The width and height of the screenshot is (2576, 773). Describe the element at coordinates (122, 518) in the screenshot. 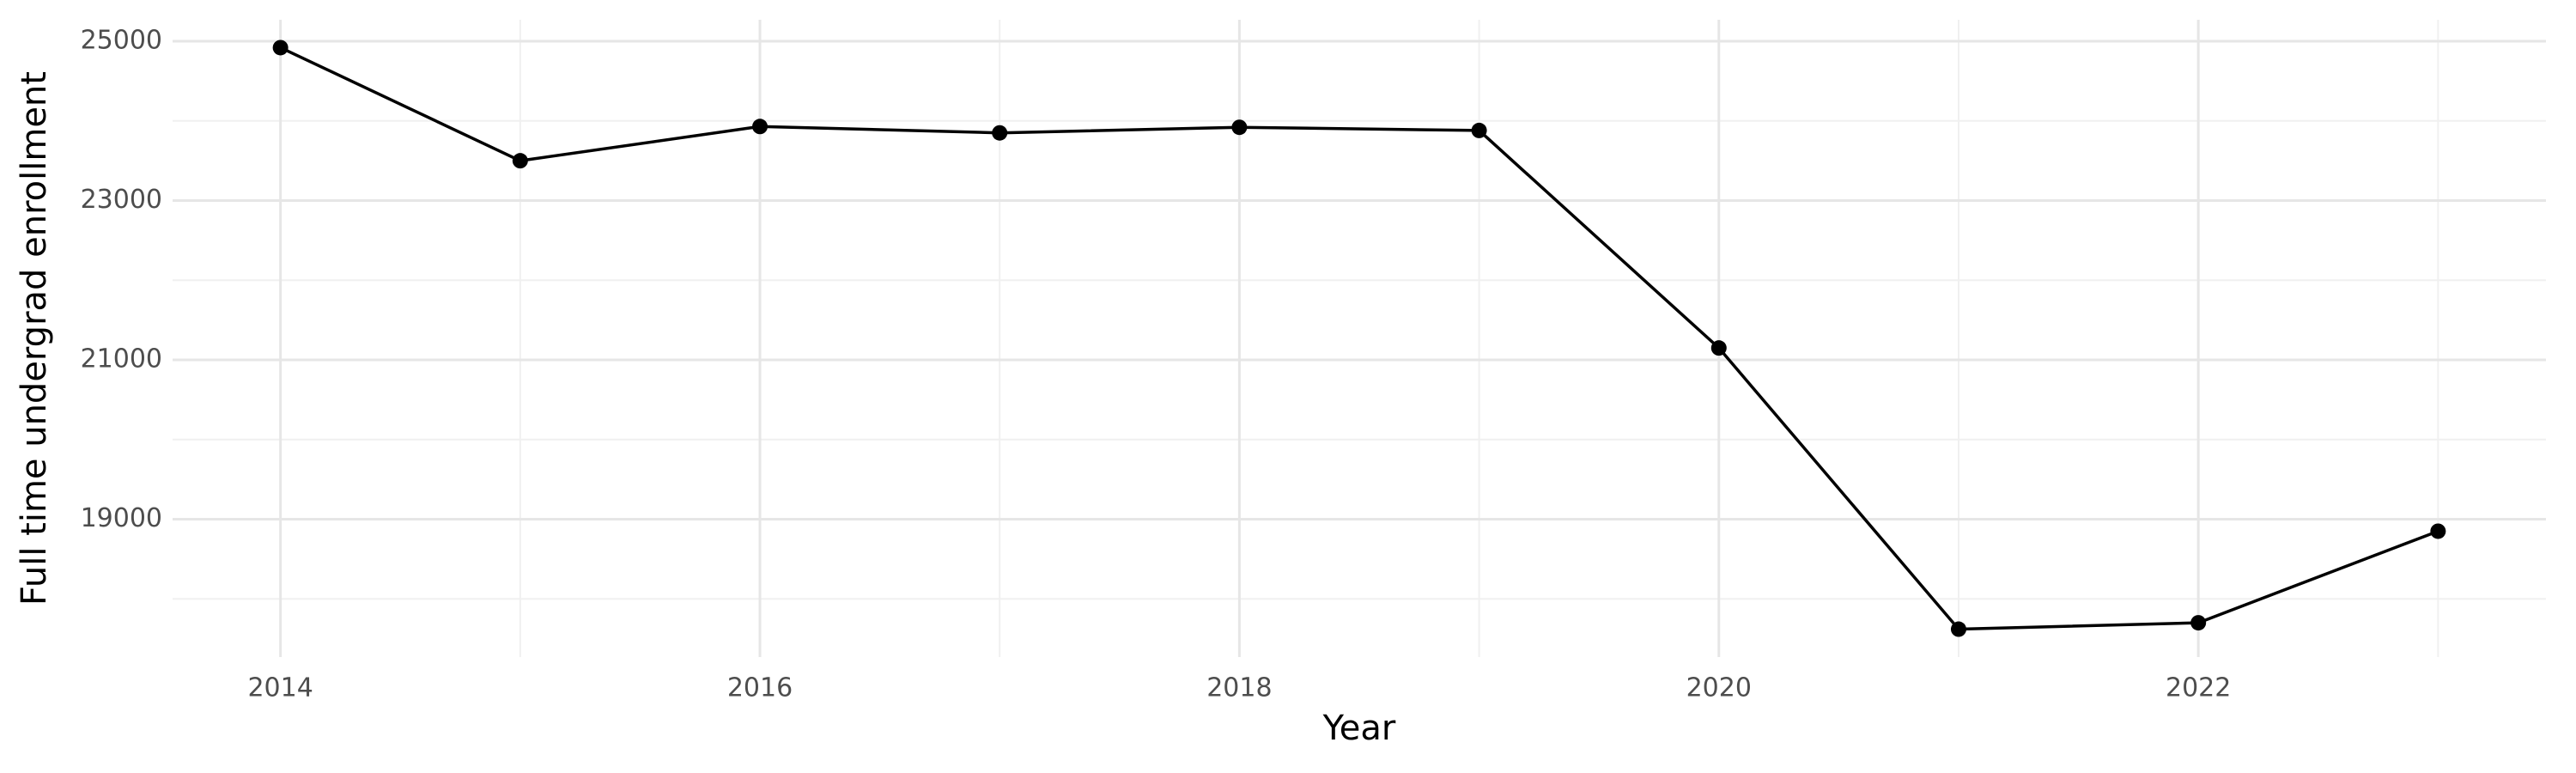

I see `y-tick-label: 19000` at that location.